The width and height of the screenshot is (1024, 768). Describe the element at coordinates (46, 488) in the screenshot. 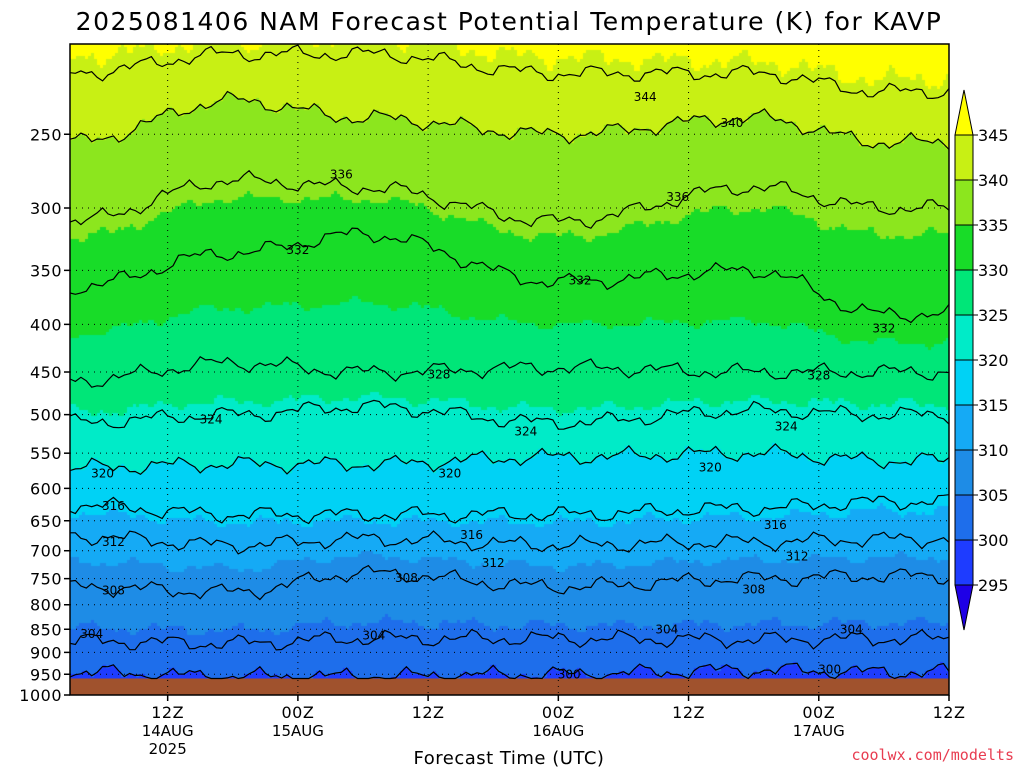

I see `y-tick-label: 600` at that location.